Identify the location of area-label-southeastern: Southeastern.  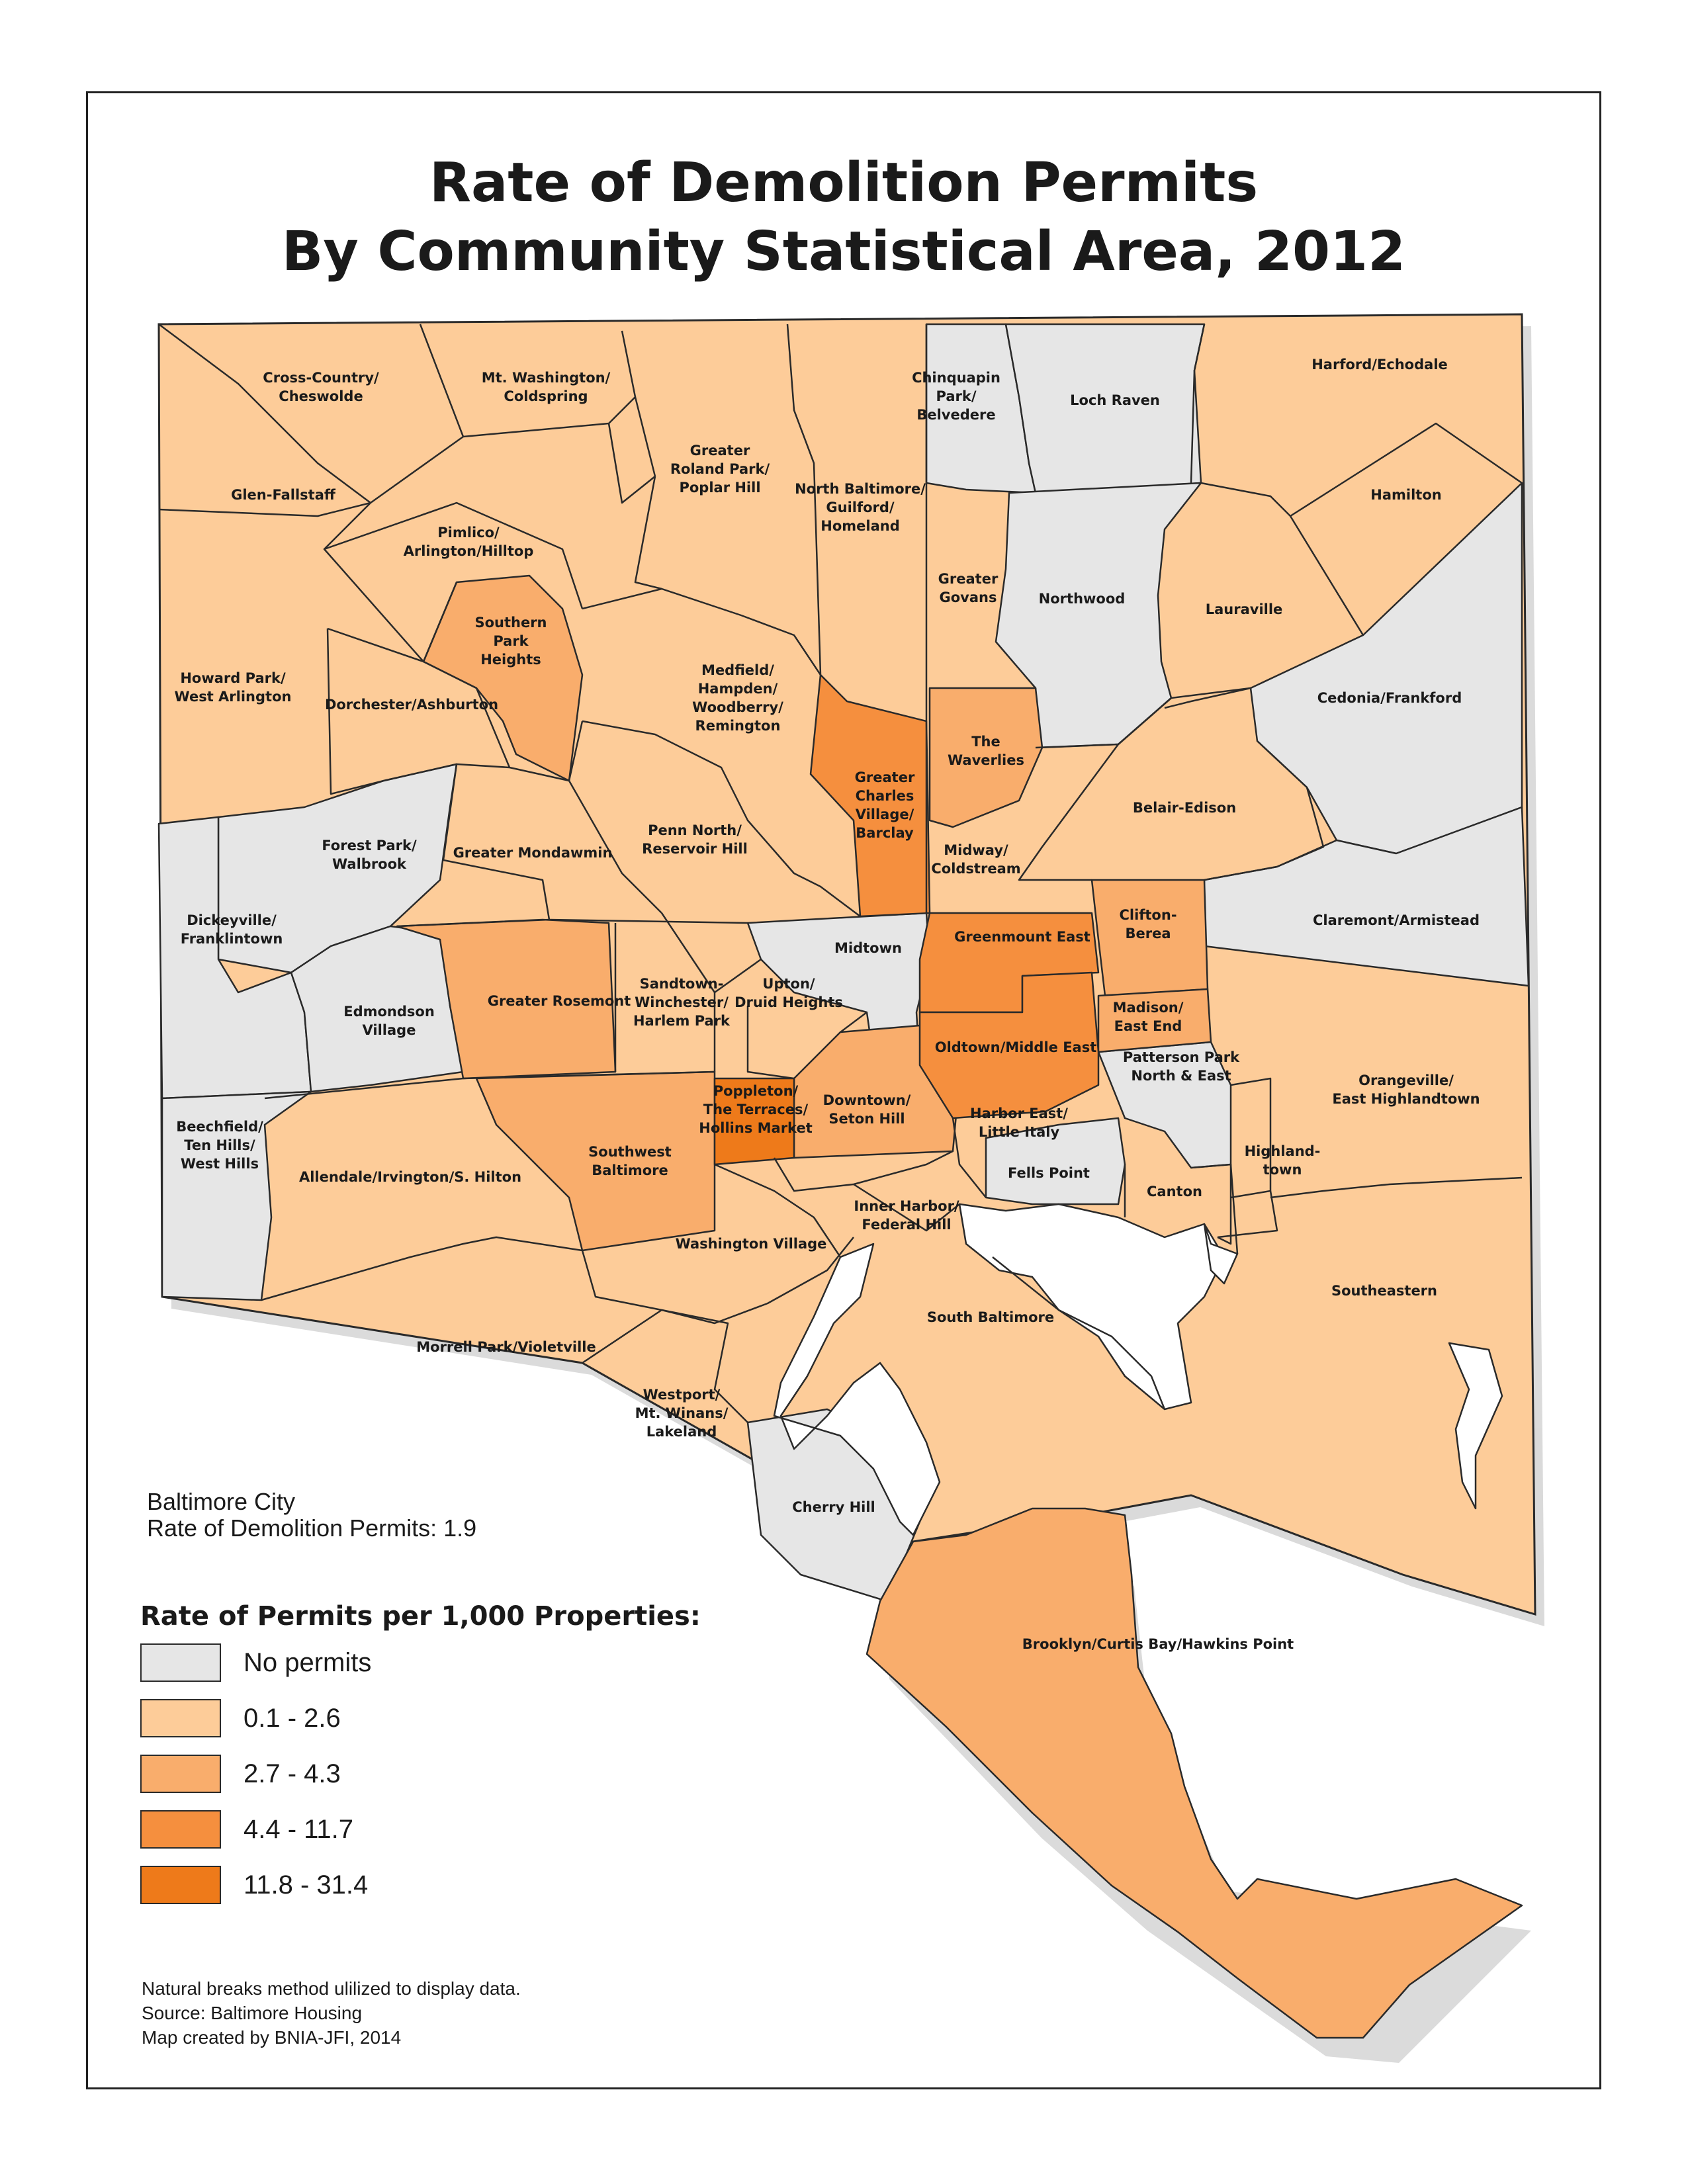
(1384, 1291).